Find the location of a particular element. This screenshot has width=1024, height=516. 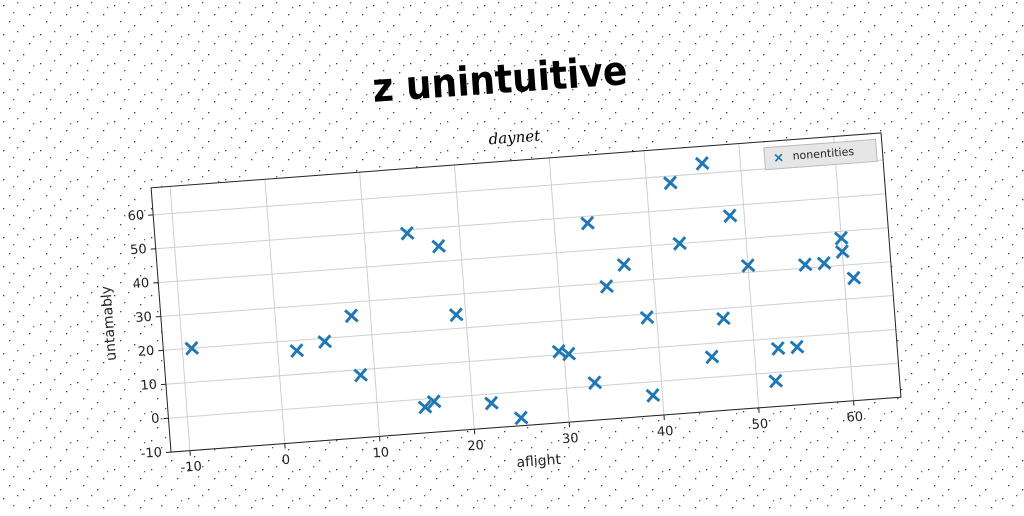

x-tick-label: 10 is located at coordinates (381, 453).